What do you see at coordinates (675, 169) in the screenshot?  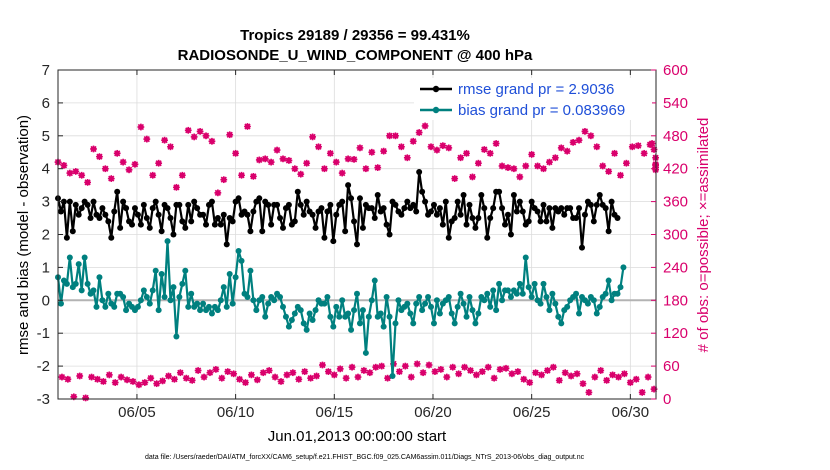 I see `y-right-tick-label: 420` at bounding box center [675, 169].